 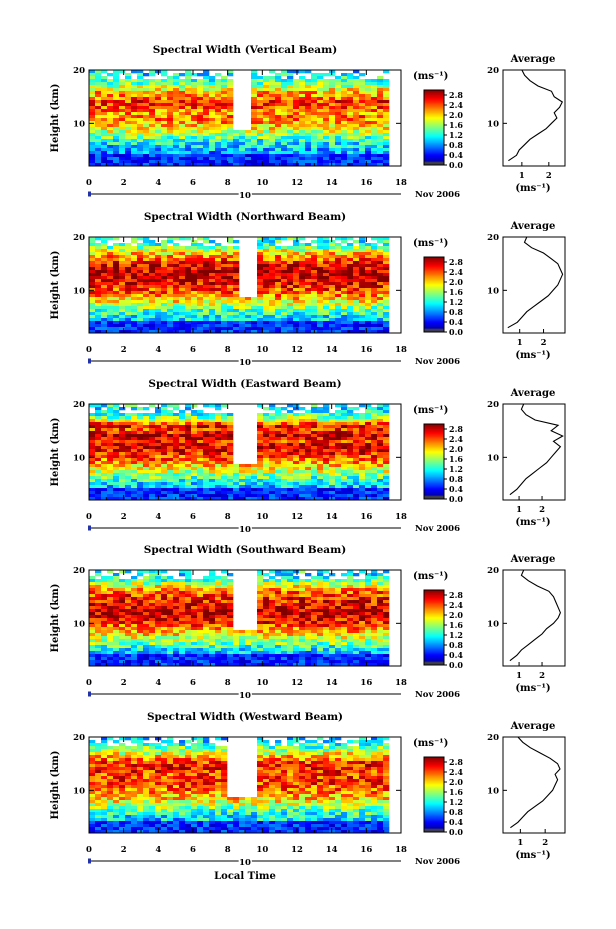 I want to click on colorbar-tick-label: 0.8, so click(x=456, y=145).